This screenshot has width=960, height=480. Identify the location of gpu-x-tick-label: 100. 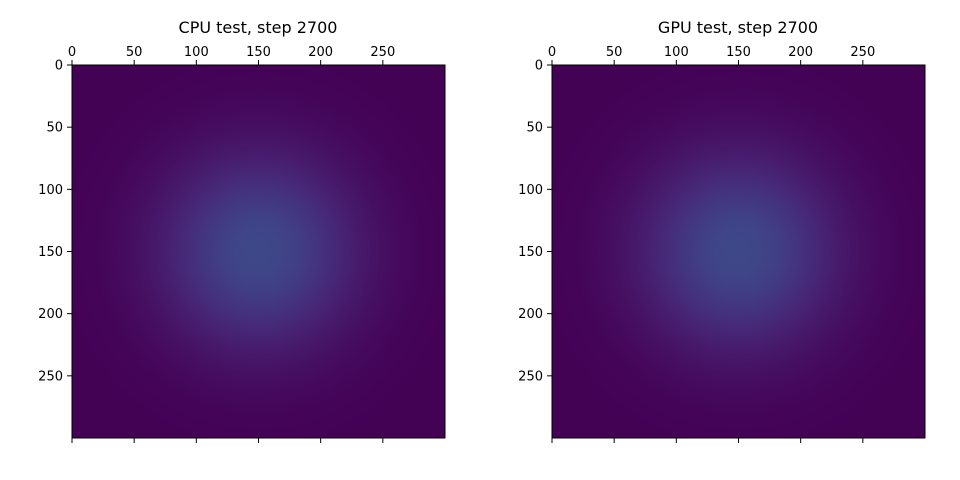
(676, 52).